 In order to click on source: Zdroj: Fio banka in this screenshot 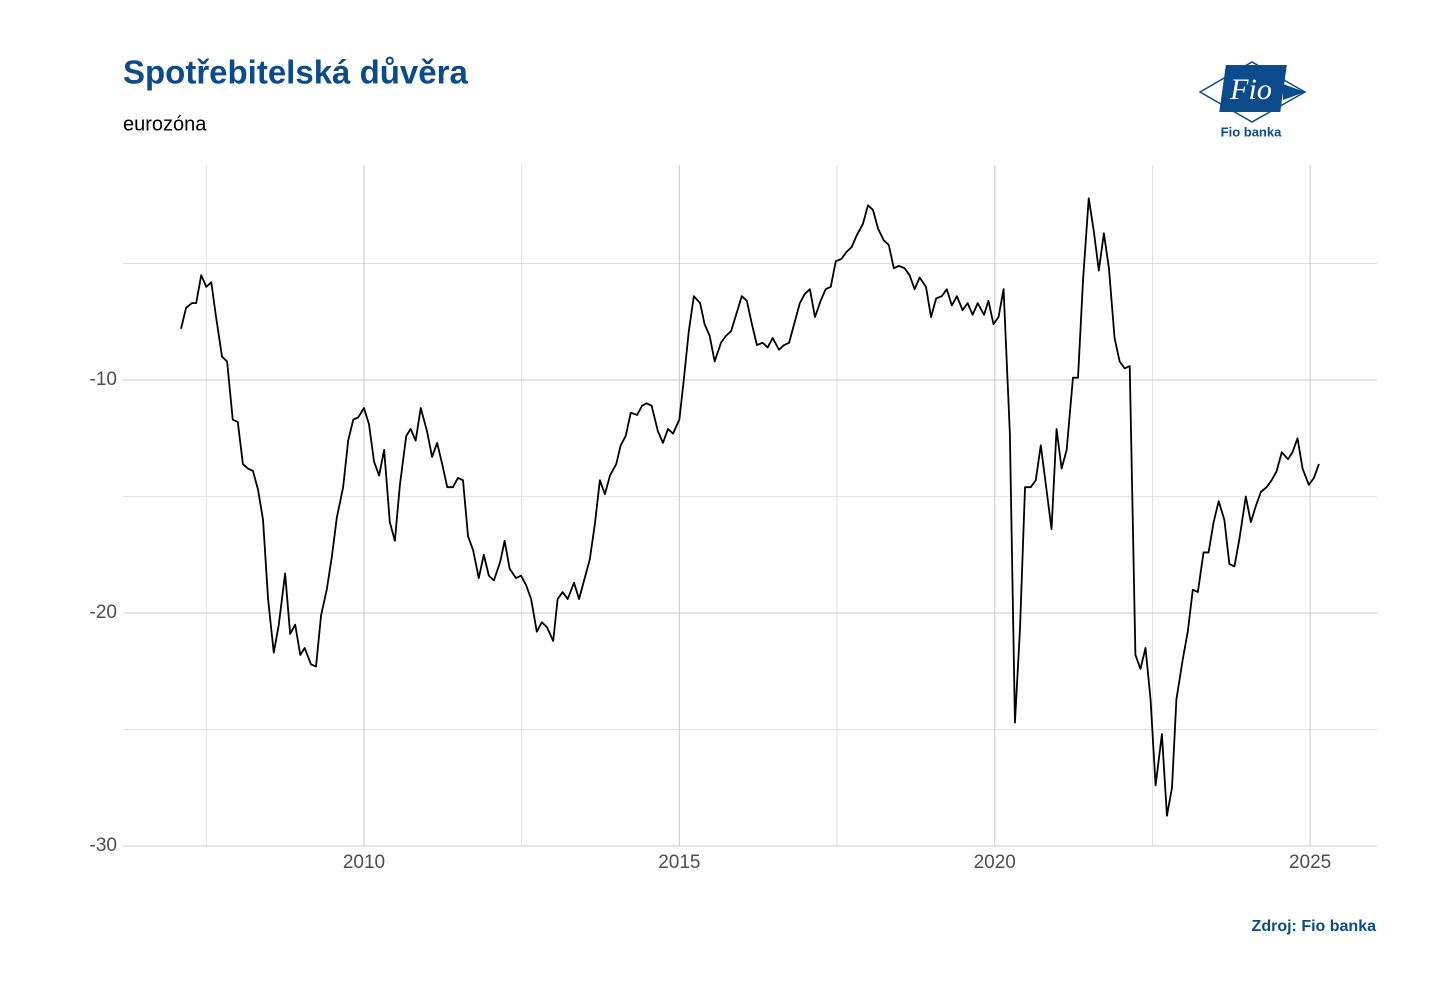, I will do `click(1314, 926)`.